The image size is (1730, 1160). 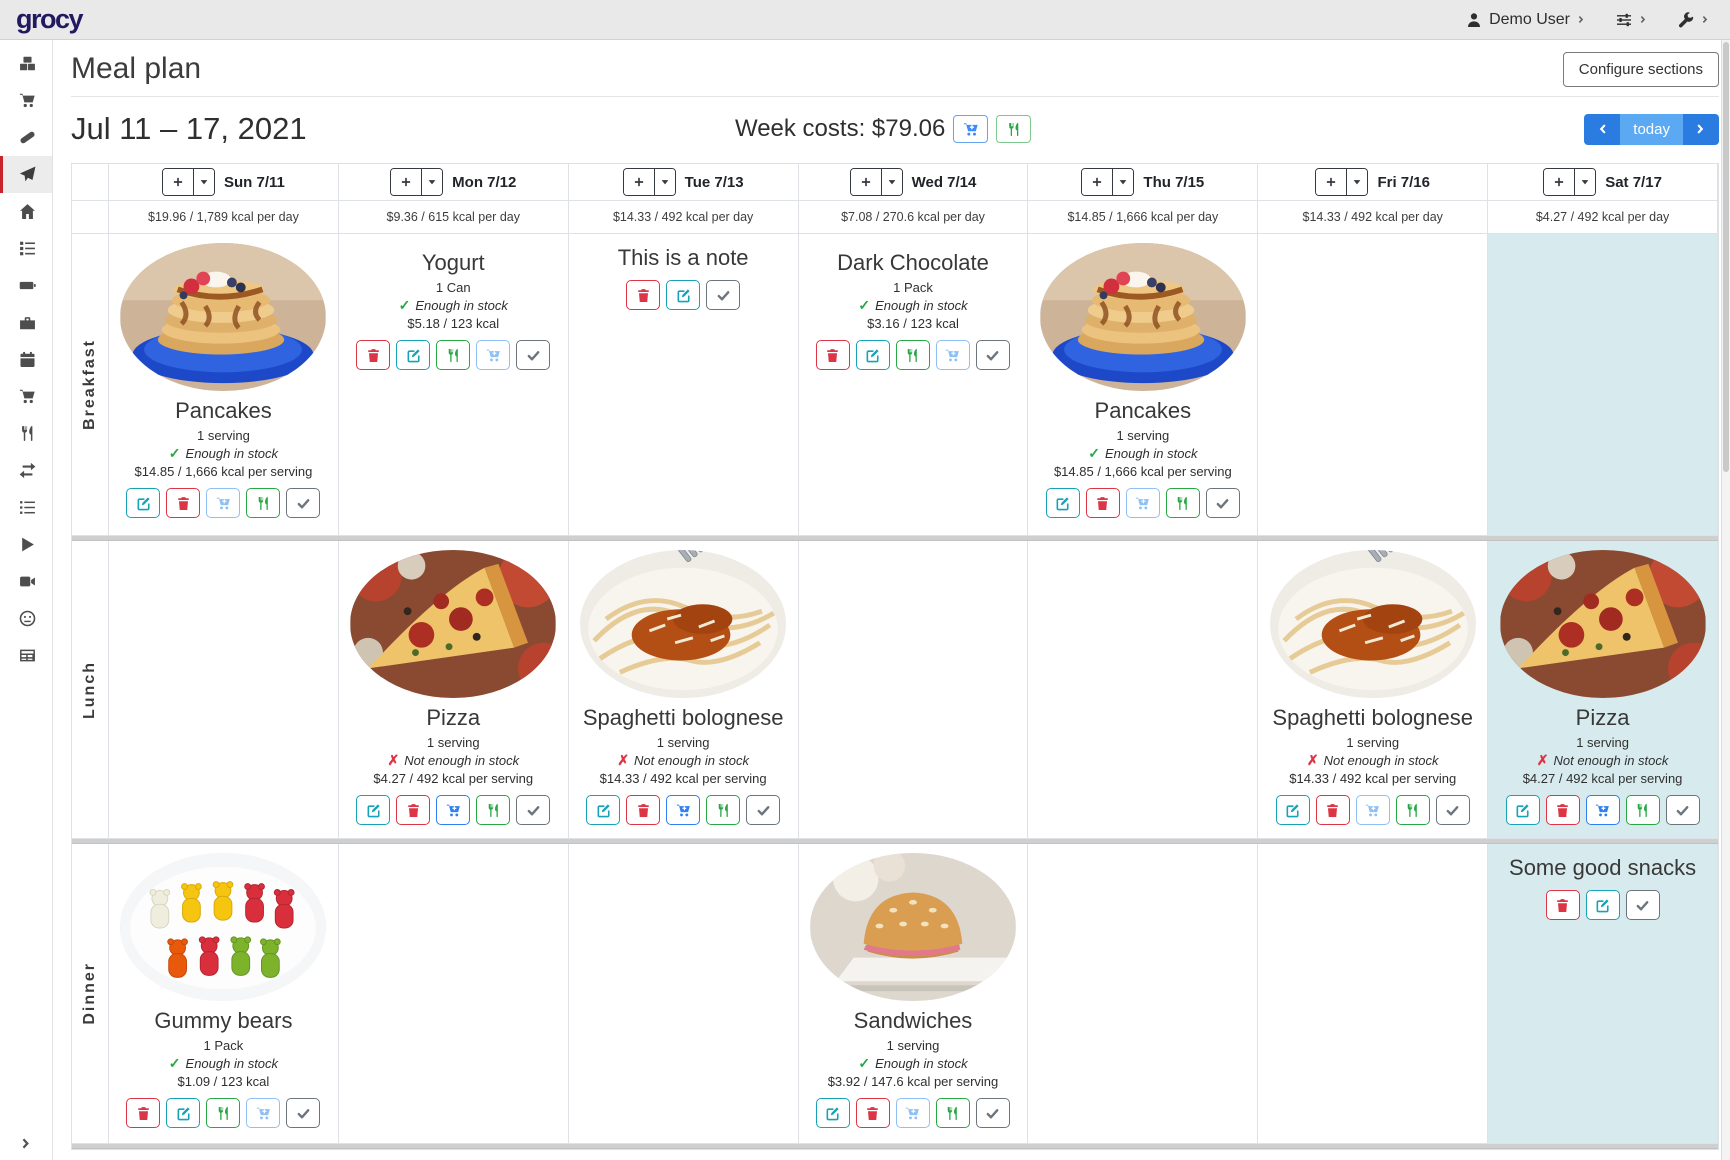 What do you see at coordinates (26, 174) in the screenshot?
I see `sidebar-item-meal-plan` at bounding box center [26, 174].